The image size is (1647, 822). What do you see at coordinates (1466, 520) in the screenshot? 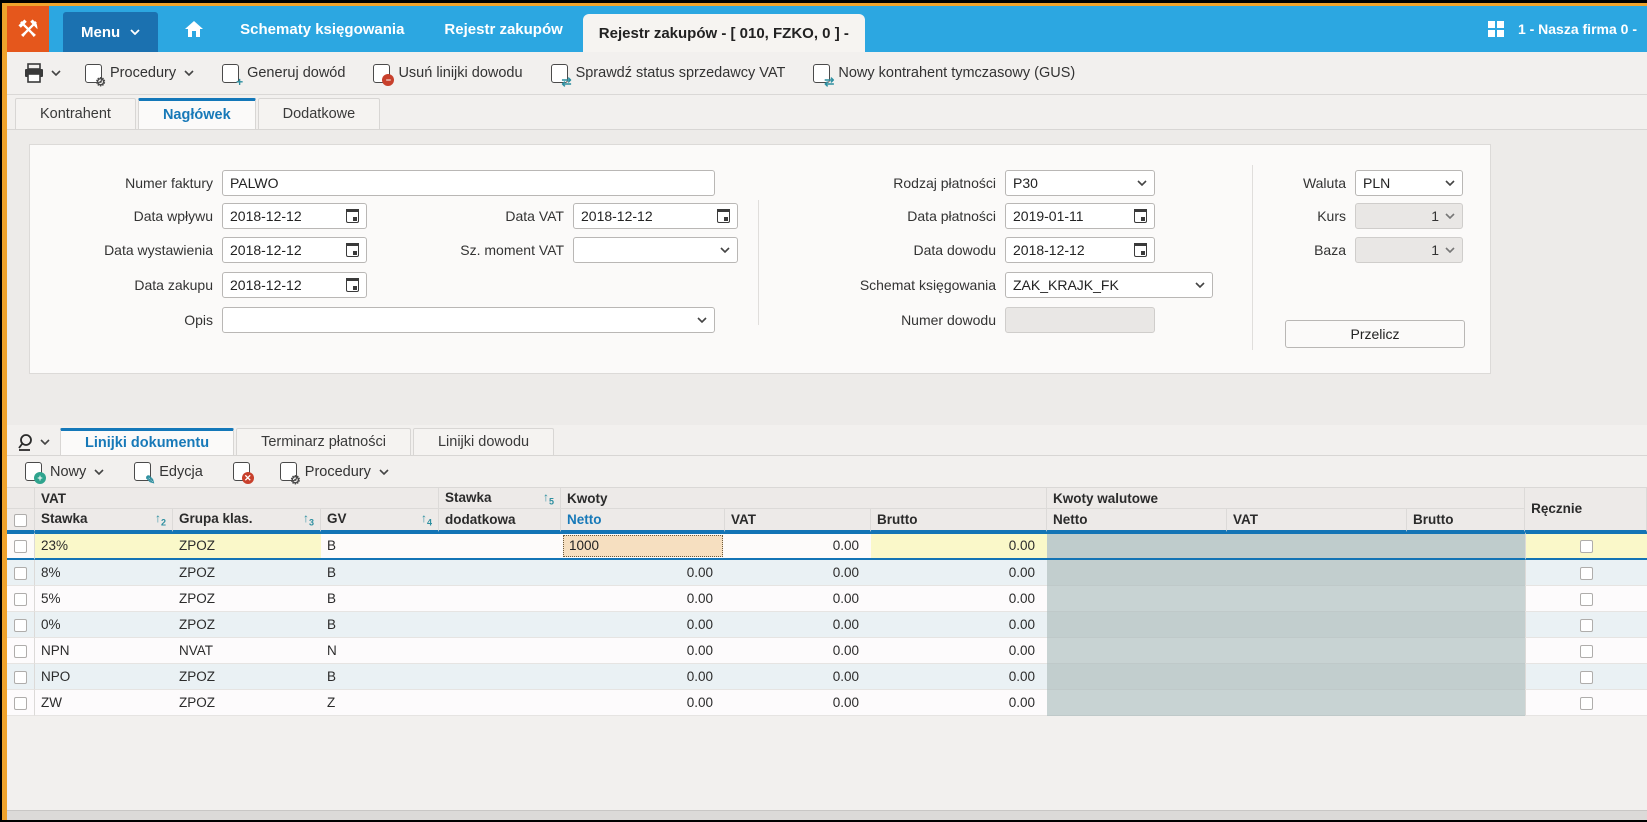
I see `header-walutowe-brutto: Brutto` at bounding box center [1466, 520].